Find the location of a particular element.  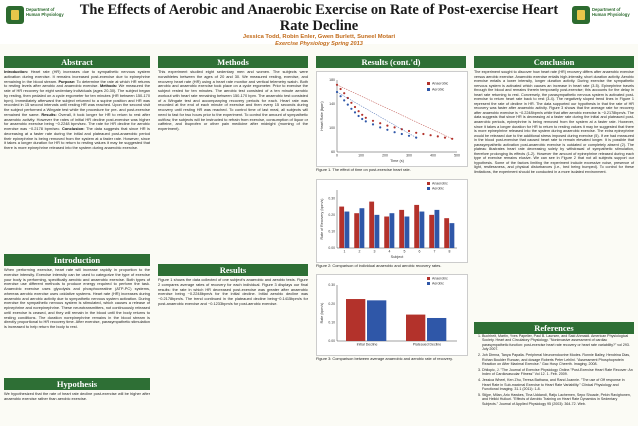

introduction-heading: Introduction is located at coordinates (77, 260).